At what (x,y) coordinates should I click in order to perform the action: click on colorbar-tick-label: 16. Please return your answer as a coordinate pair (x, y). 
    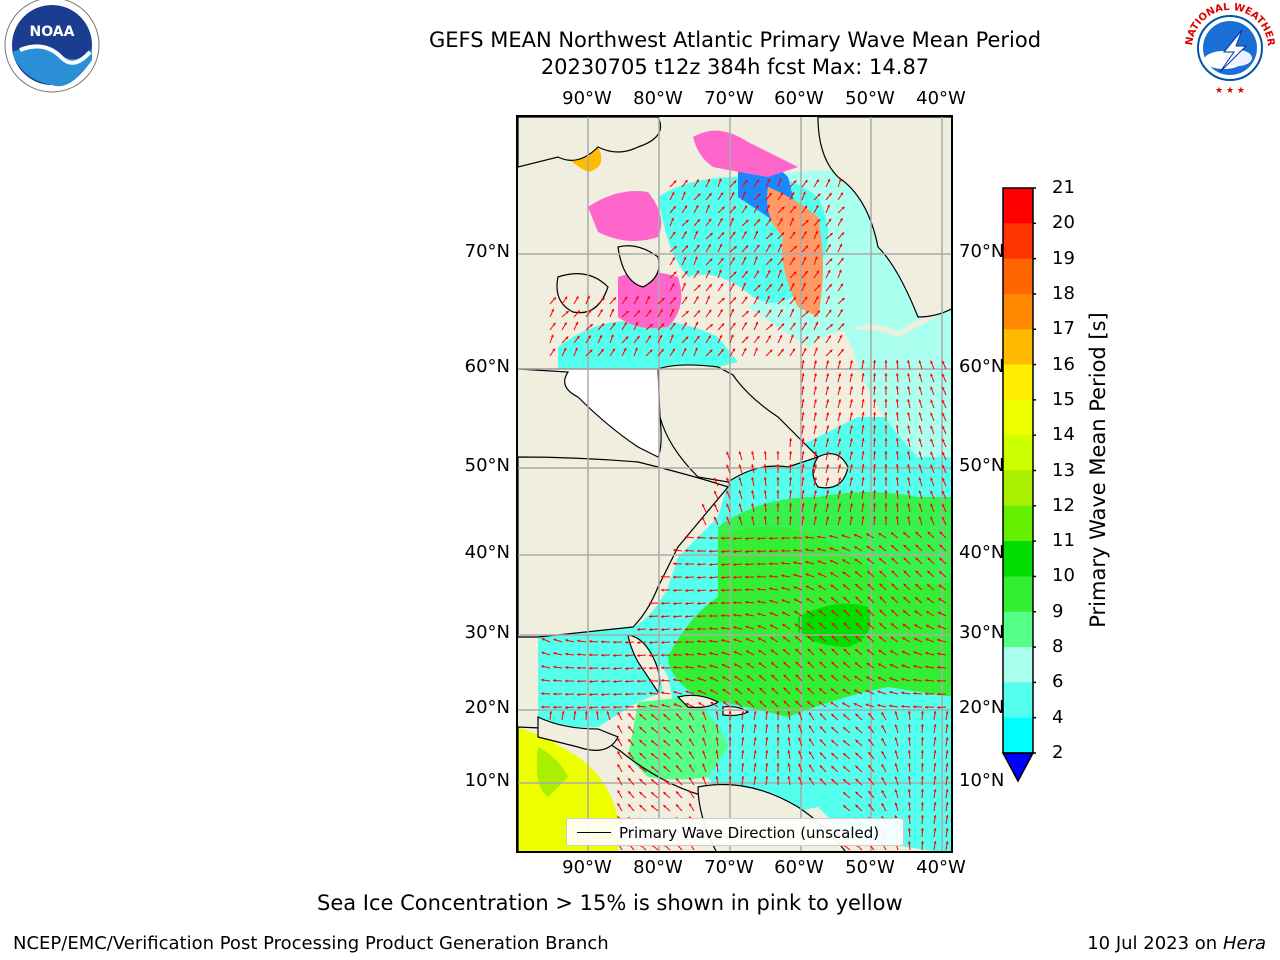
    Looking at the image, I should click on (1063, 364).